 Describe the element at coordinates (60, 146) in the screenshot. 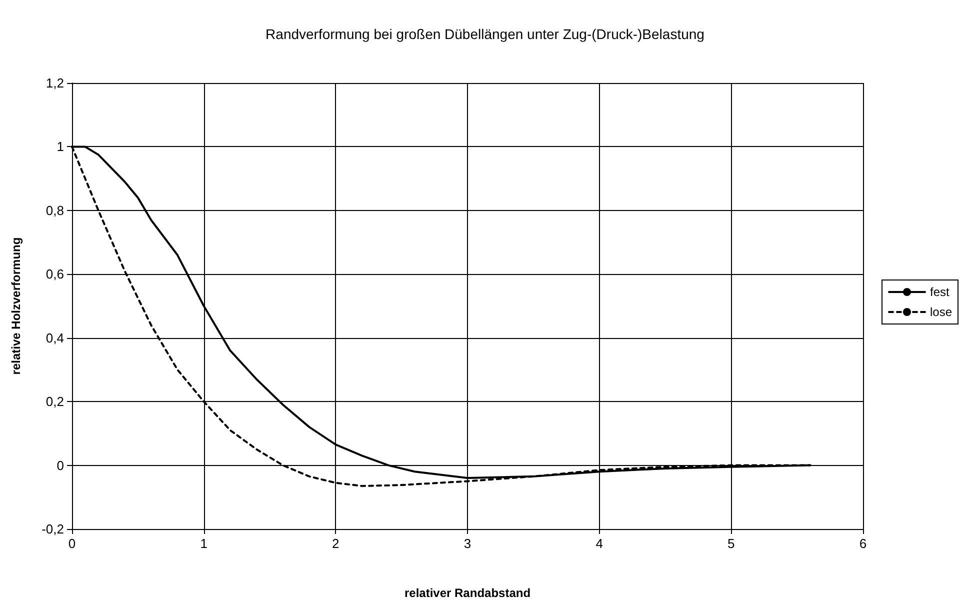

I see `y-tick-label: 1` at that location.